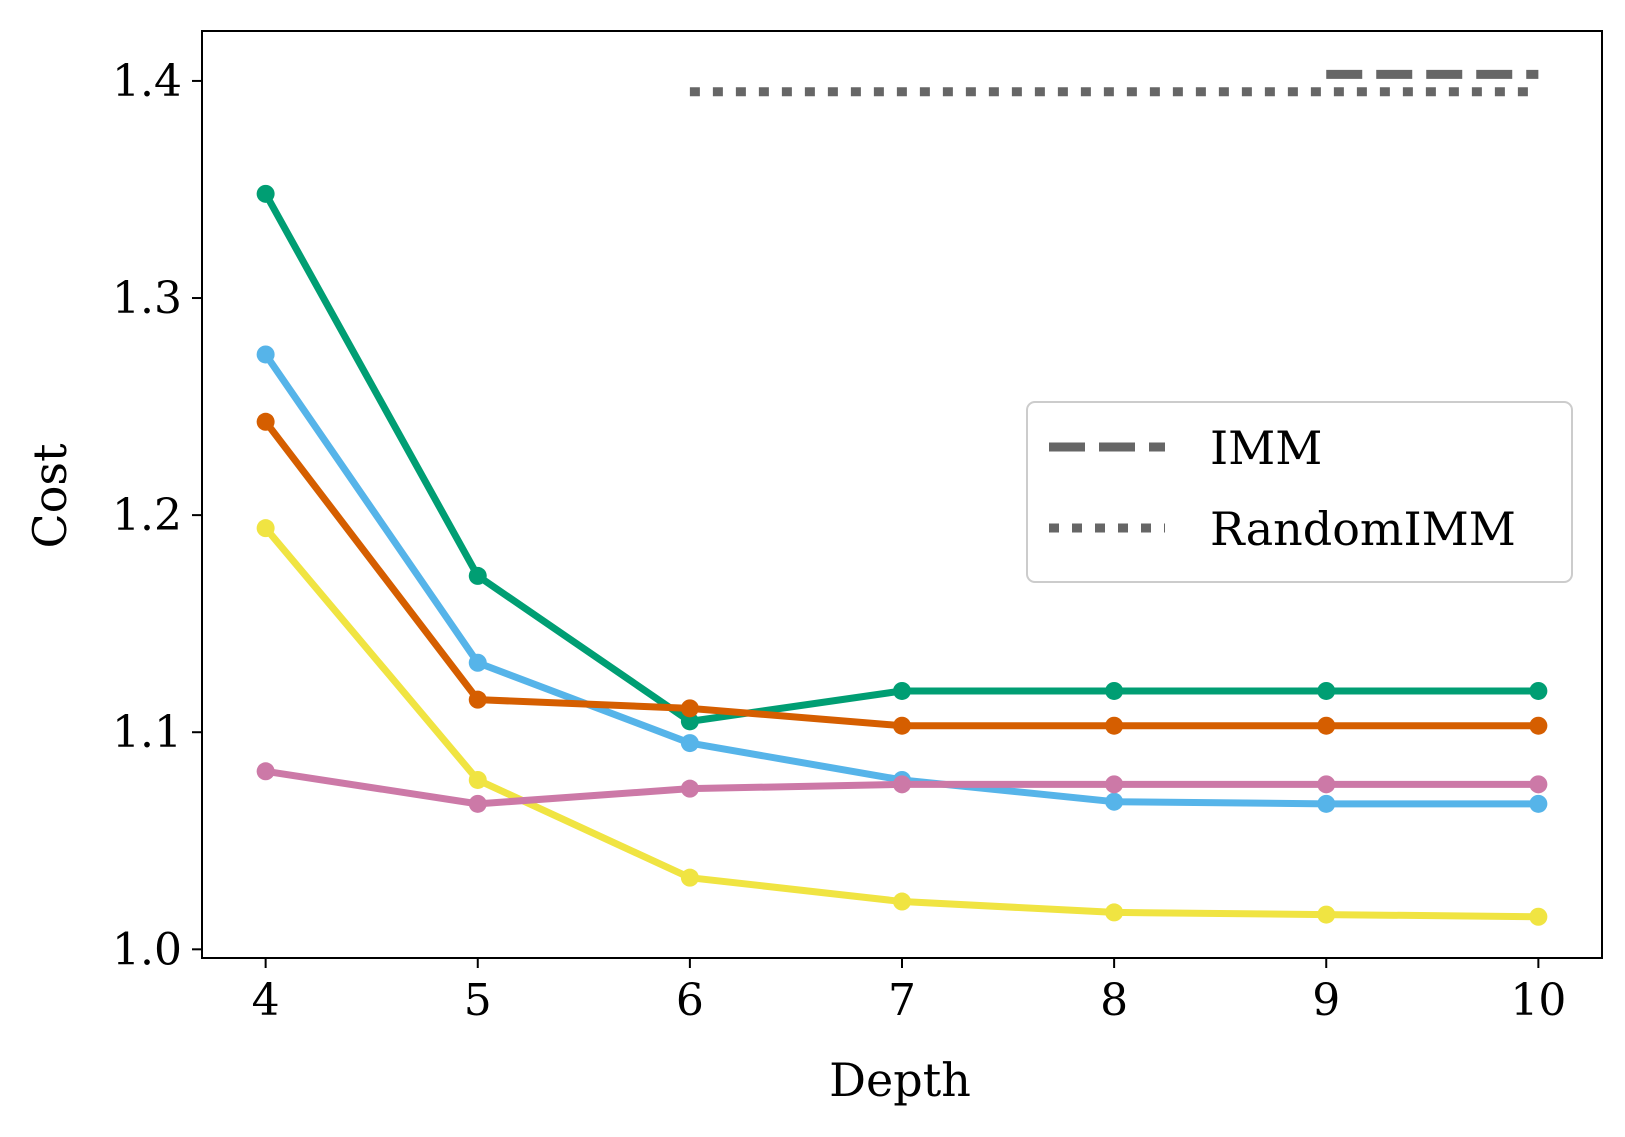 The image size is (1625, 1137). I want to click on y-axis-label: Cost, so click(50, 495).